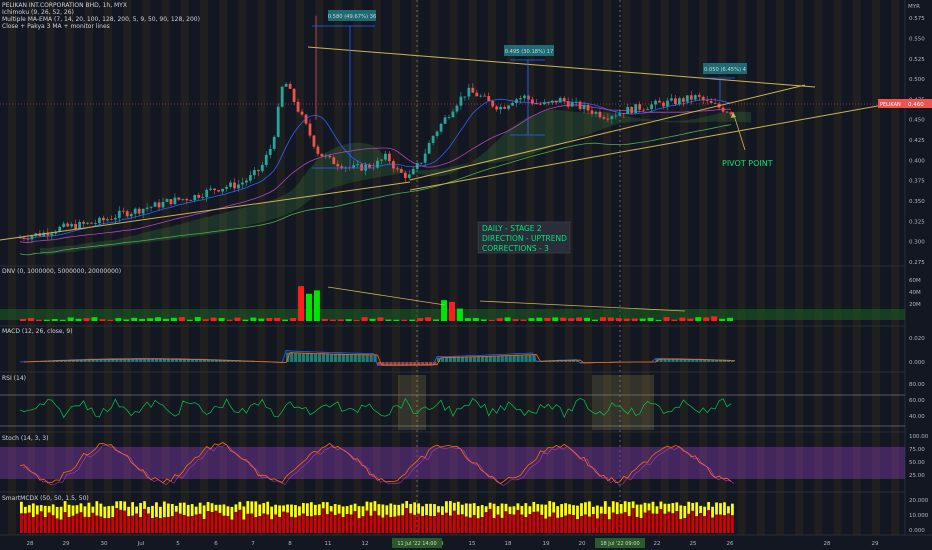  What do you see at coordinates (14, 378) in the screenshot?
I see `rsi-pane-label: RSI (14)` at bounding box center [14, 378].